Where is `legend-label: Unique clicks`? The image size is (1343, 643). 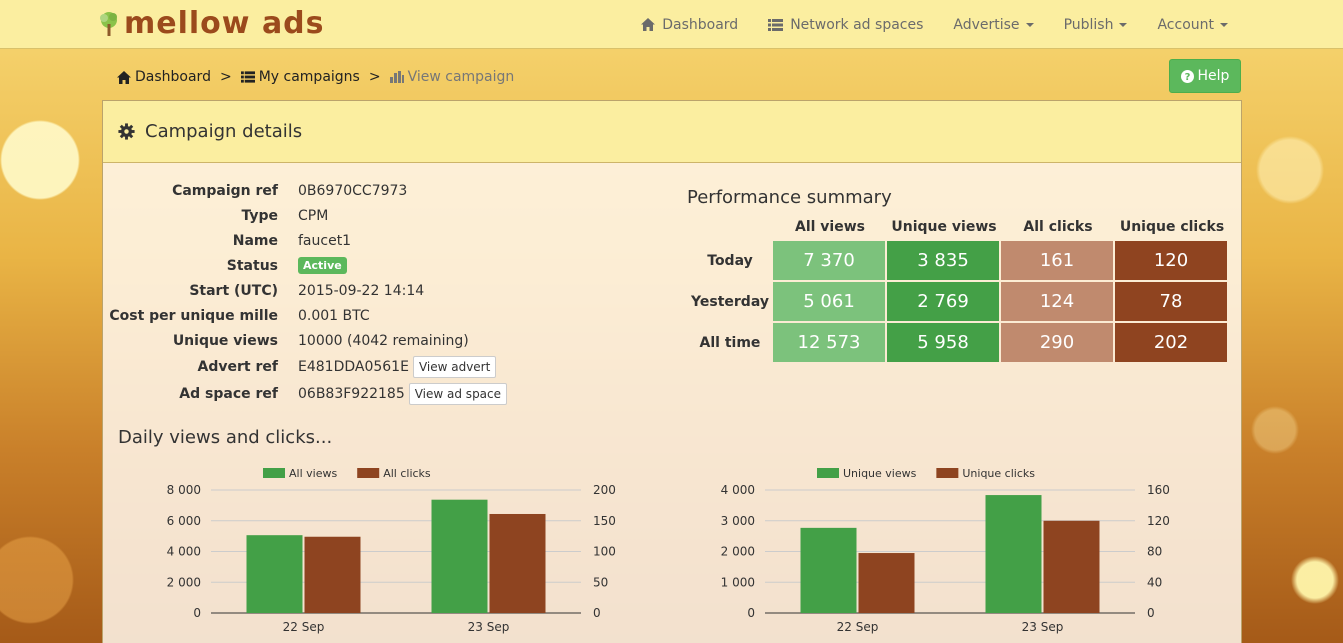 legend-label: Unique clicks is located at coordinates (998, 473).